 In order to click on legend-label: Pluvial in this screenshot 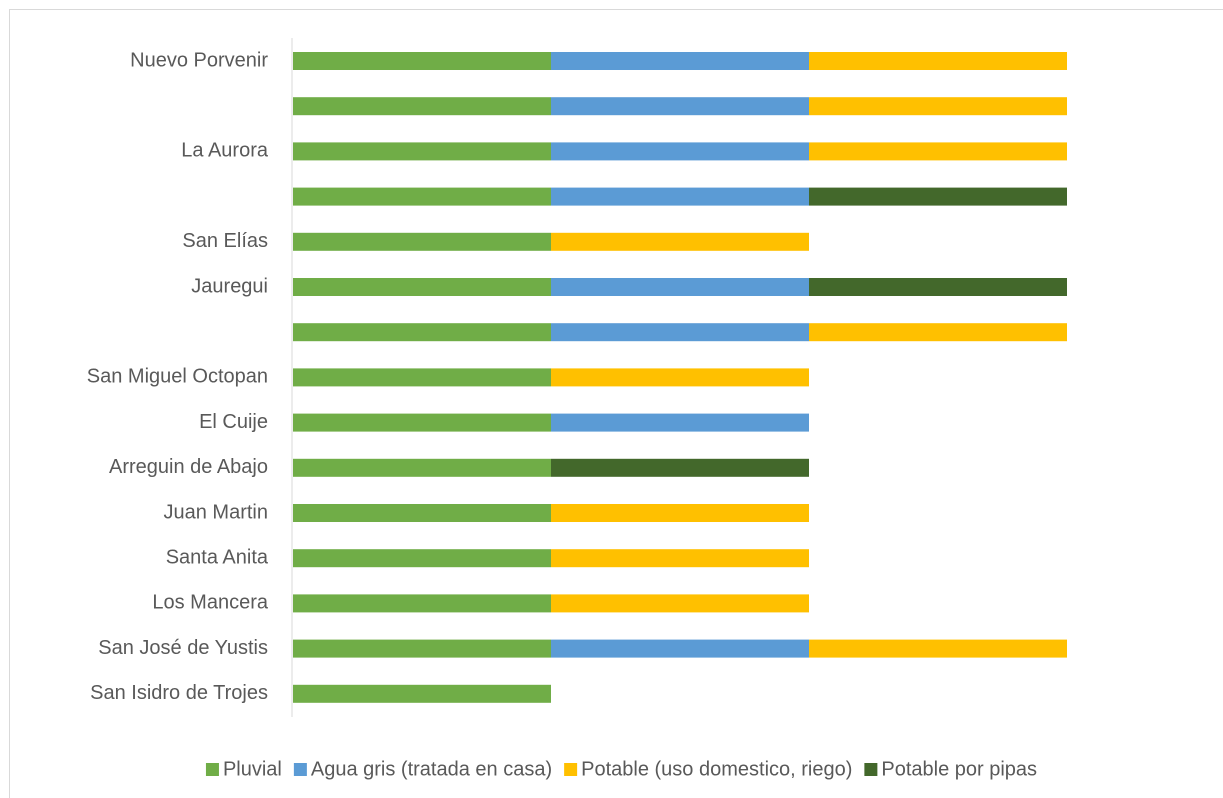, I will do `click(252, 769)`.